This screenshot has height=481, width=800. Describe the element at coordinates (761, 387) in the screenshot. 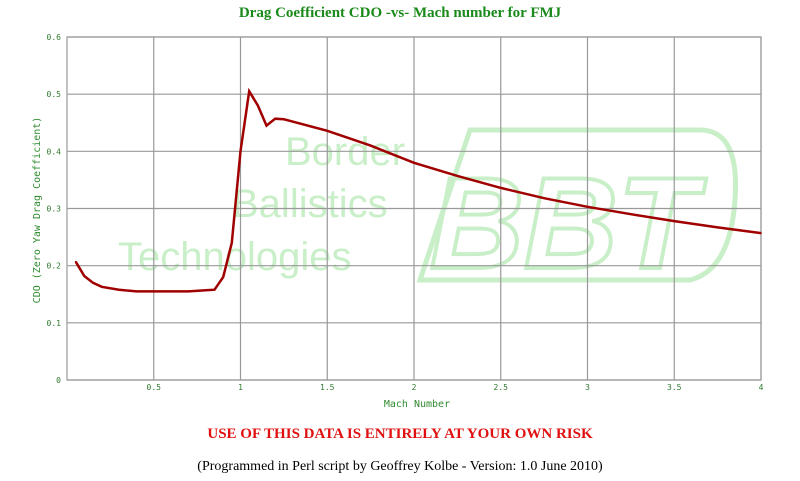

I see `x-tick-label: 4` at that location.